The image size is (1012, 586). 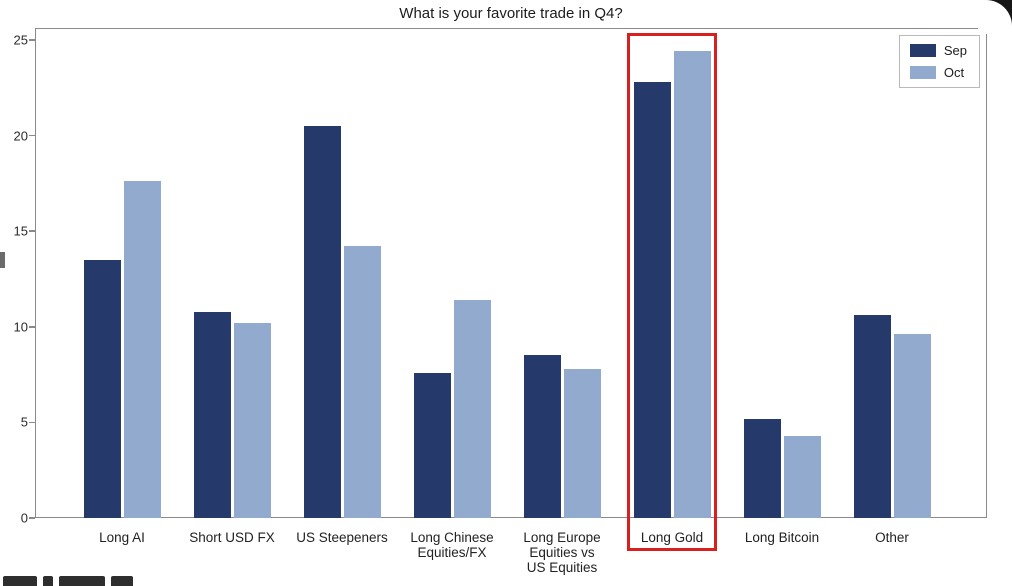 What do you see at coordinates (954, 72) in the screenshot?
I see `legend-label: Oct` at bounding box center [954, 72].